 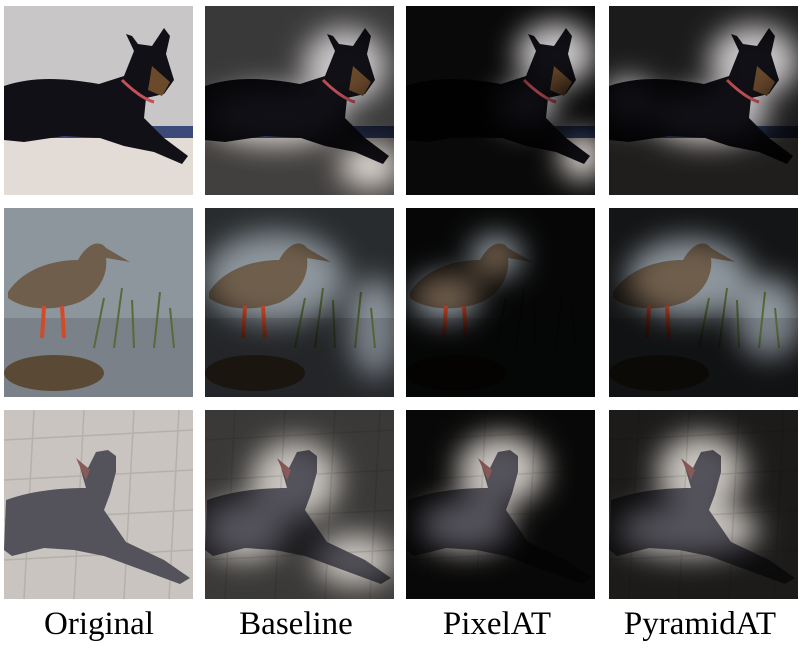 What do you see at coordinates (400, 626) in the screenshot?
I see `column-labels: Original Baseline PixelAT PyramidAT` at bounding box center [400, 626].